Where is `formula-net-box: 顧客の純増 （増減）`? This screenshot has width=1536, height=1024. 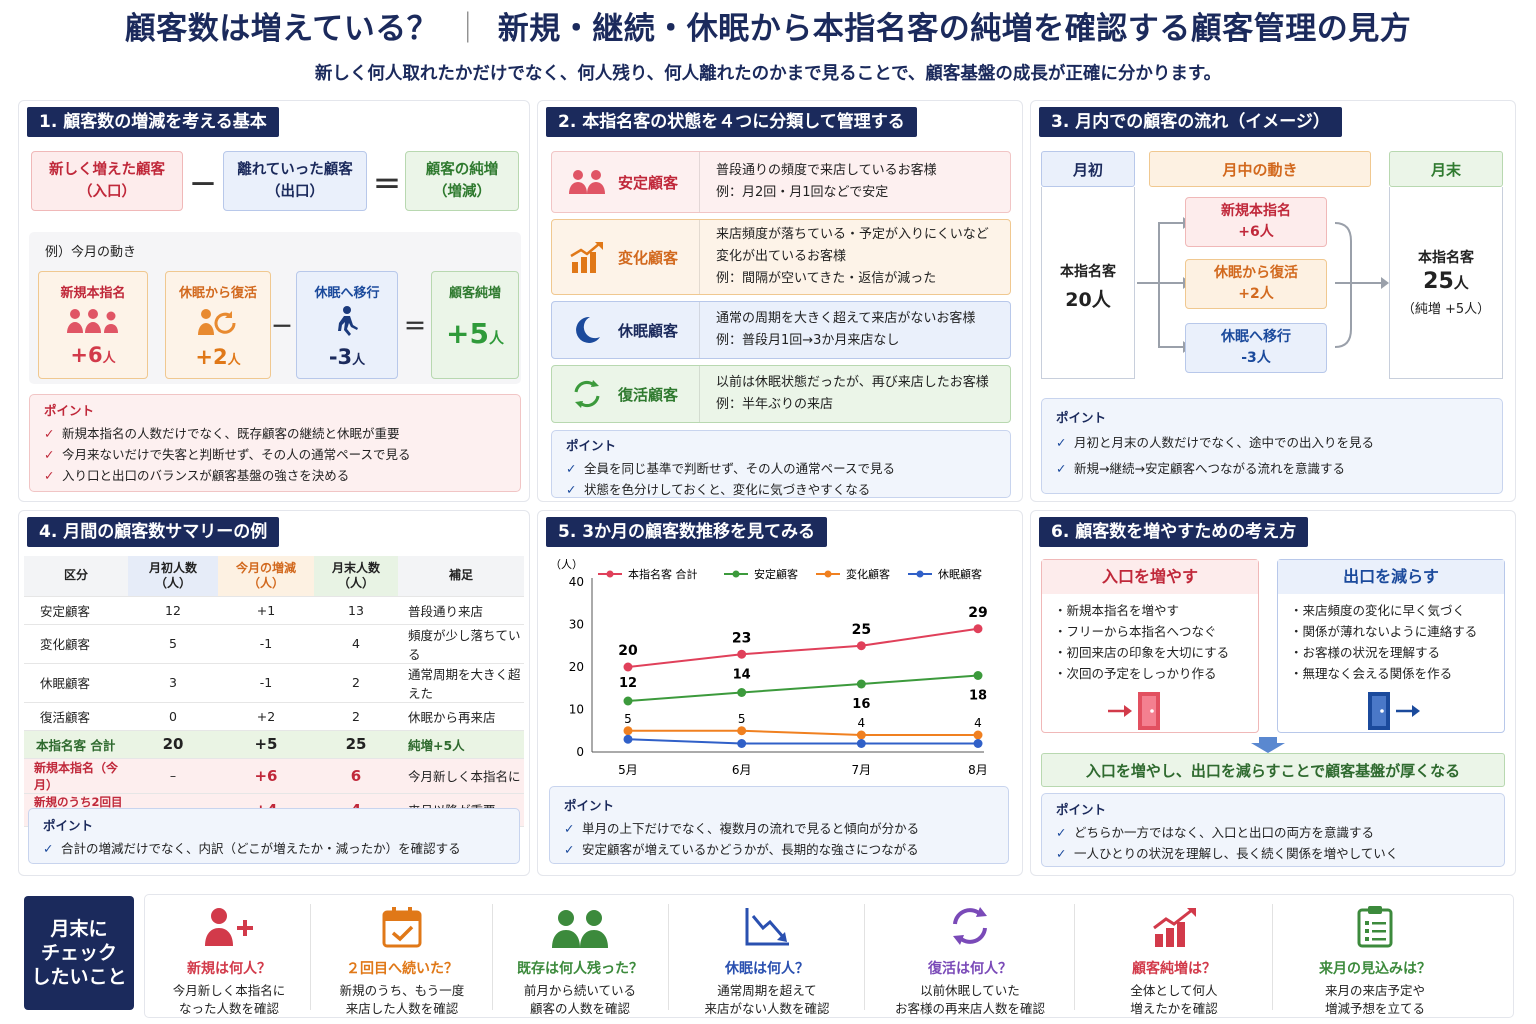 formula-net-box: 顧客の純増 （増減） is located at coordinates (462, 181).